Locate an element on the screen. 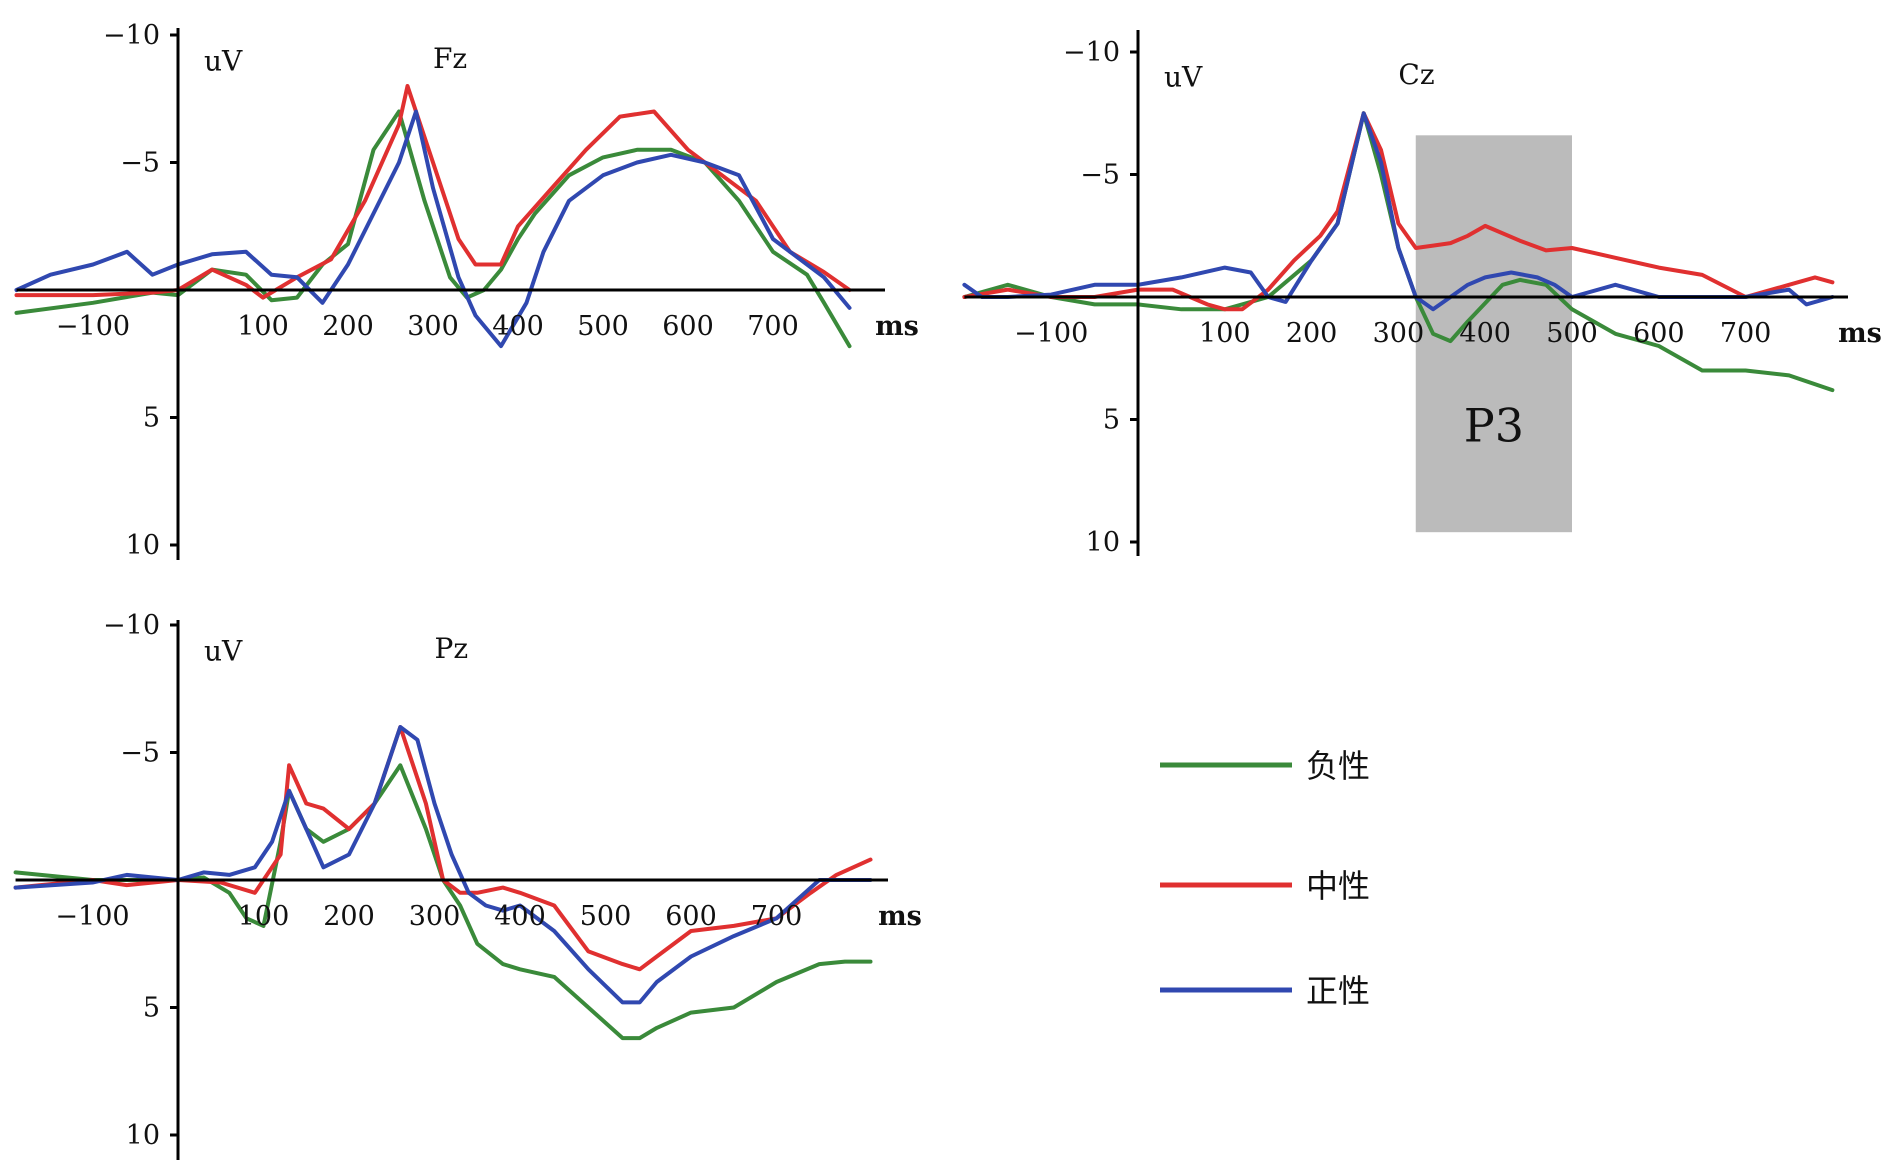  legend-item-negative: 负性 is located at coordinates (1265, 766).